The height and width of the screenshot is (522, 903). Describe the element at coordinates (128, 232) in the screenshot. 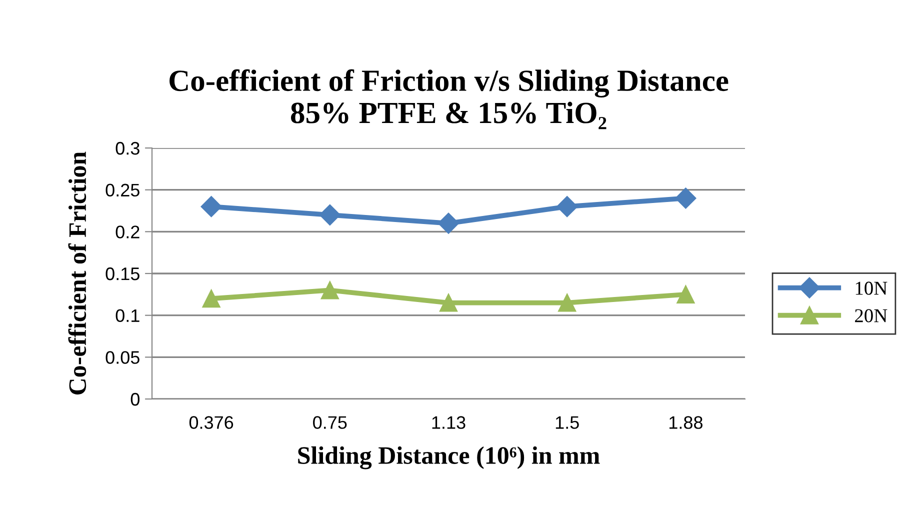

I see `y-tick-label: 0.2` at that location.